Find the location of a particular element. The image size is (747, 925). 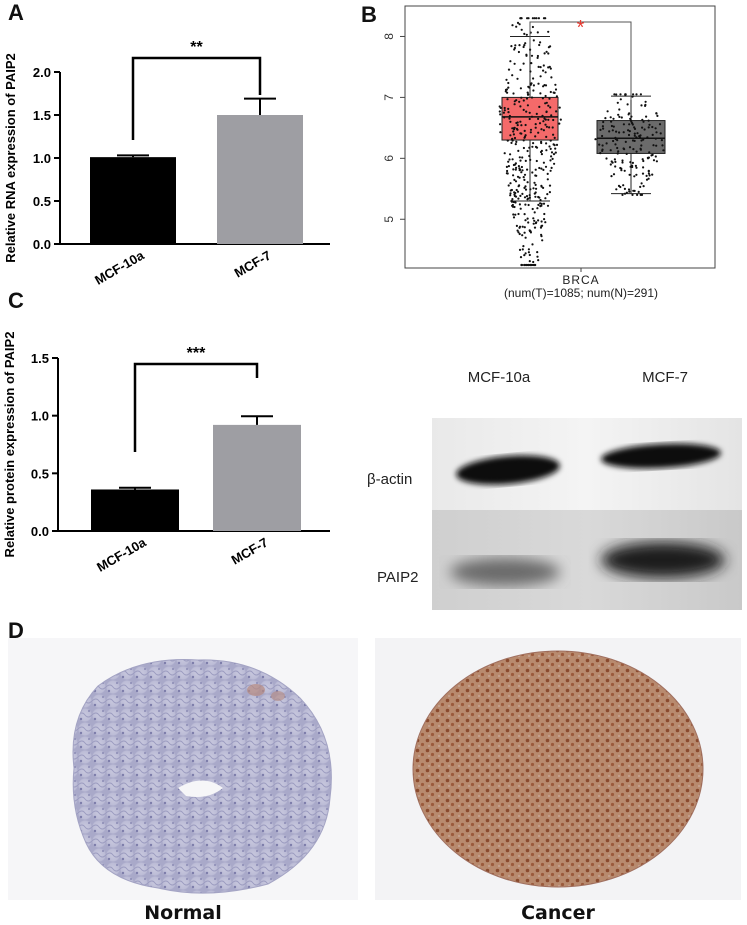

x-axis-sample-counts: (num(T)=1085; num(N)=291) is located at coordinates (581, 293).